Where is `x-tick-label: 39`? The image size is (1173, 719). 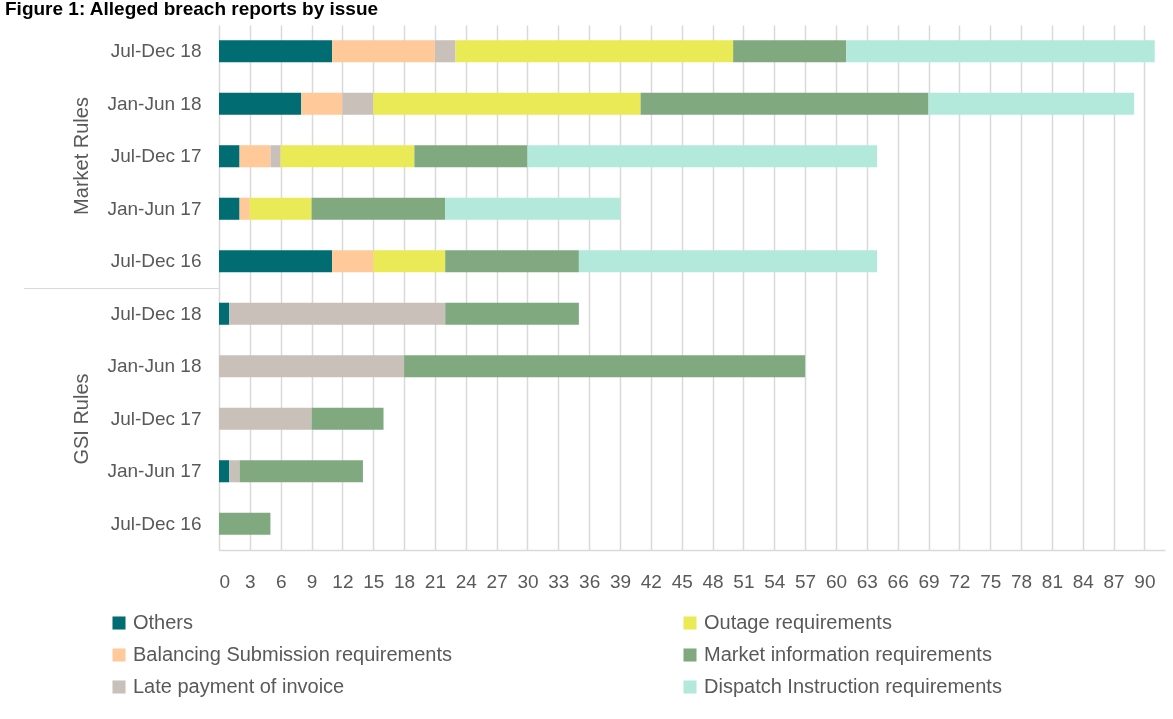
x-tick-label: 39 is located at coordinates (620, 581).